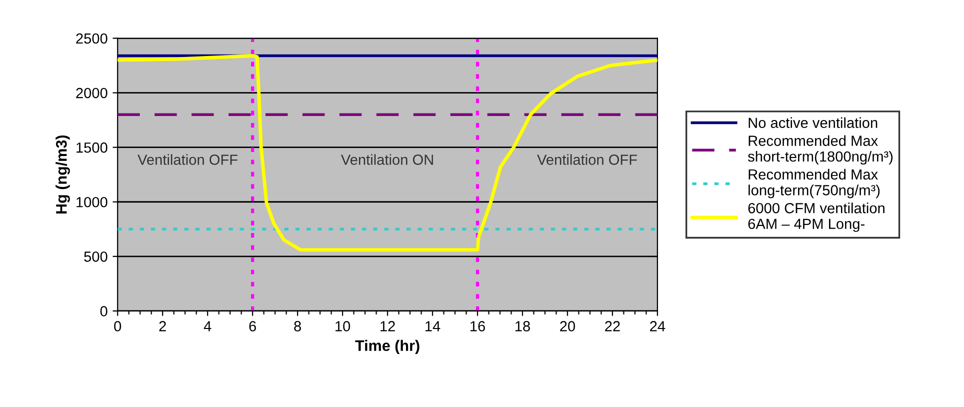 This screenshot has width=964, height=407. What do you see at coordinates (96, 257) in the screenshot?
I see `y-tick-label: 500` at bounding box center [96, 257].